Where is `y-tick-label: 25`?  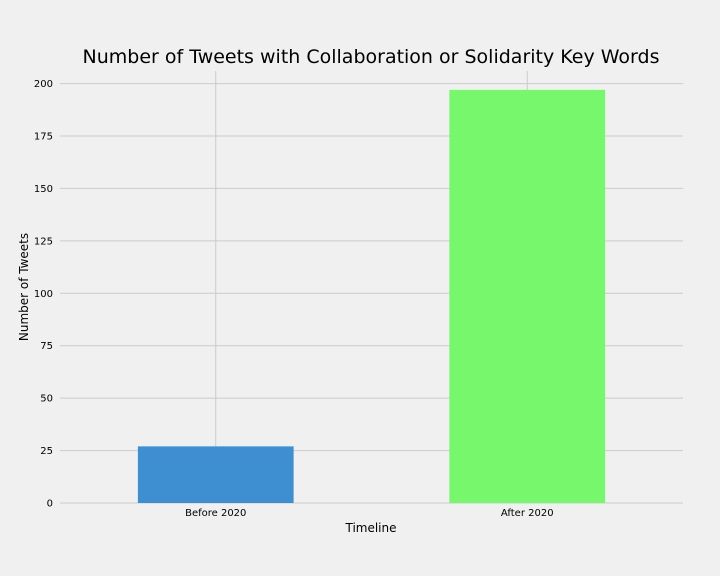
y-tick-label: 25 is located at coordinates (46, 451).